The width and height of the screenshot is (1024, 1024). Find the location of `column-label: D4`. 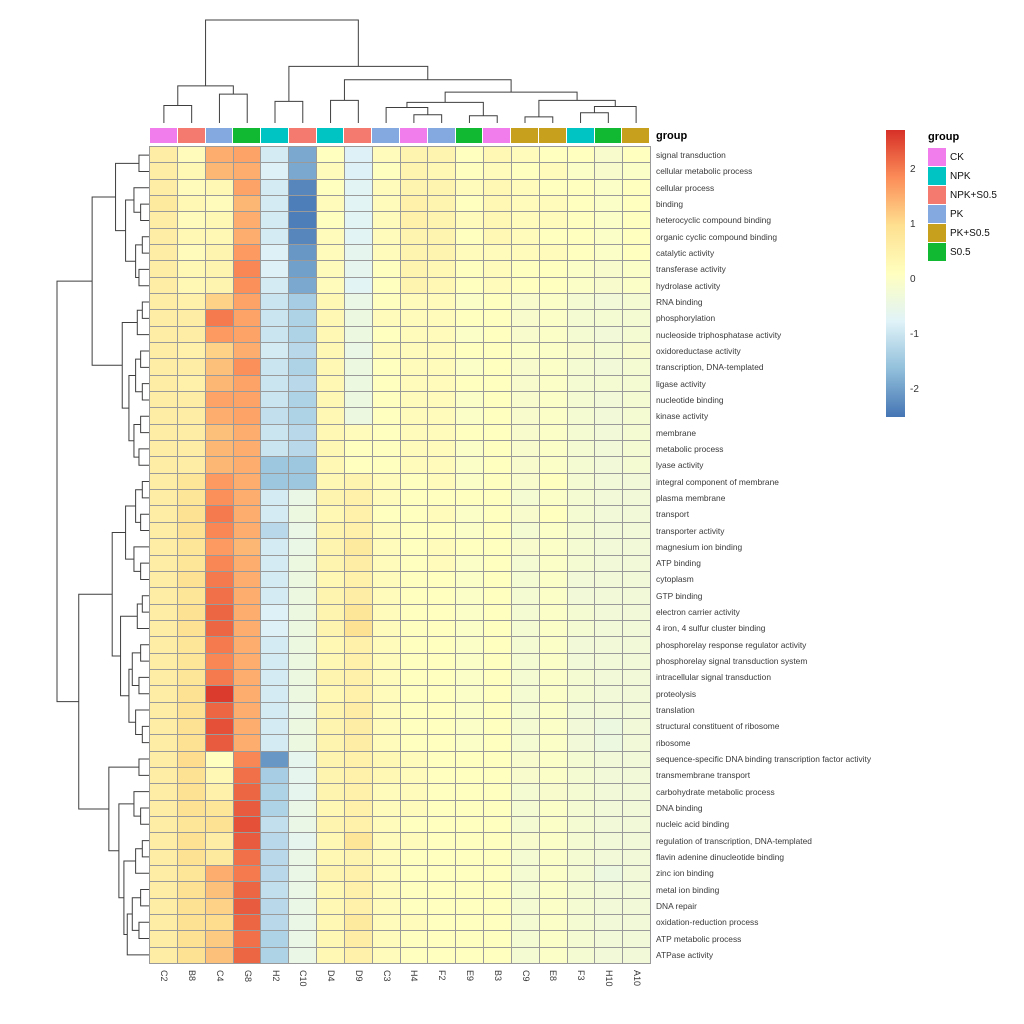

column-label: D4 is located at coordinates (331, 976).